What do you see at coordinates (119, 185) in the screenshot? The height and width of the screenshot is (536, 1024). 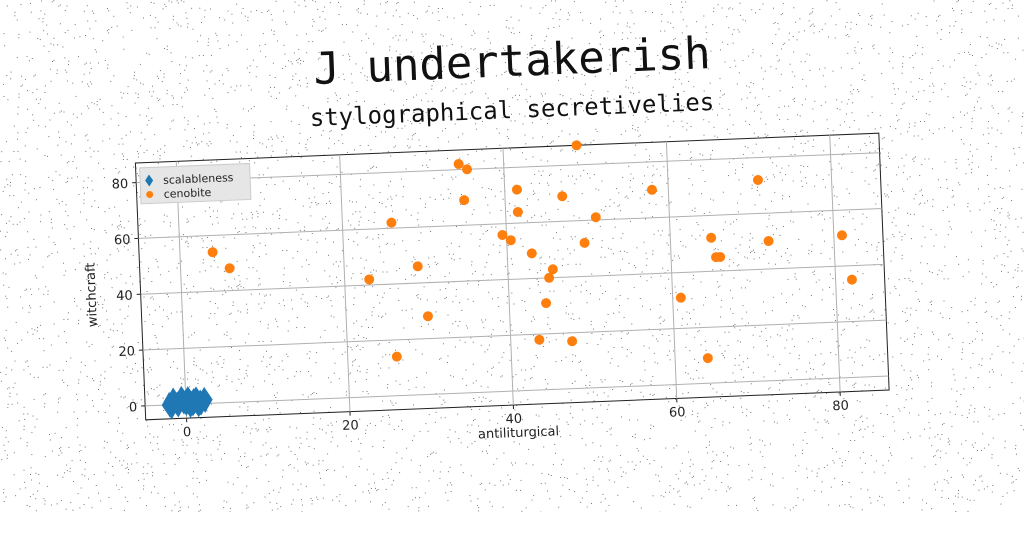 I see `y-tick-label: 80` at bounding box center [119, 185].